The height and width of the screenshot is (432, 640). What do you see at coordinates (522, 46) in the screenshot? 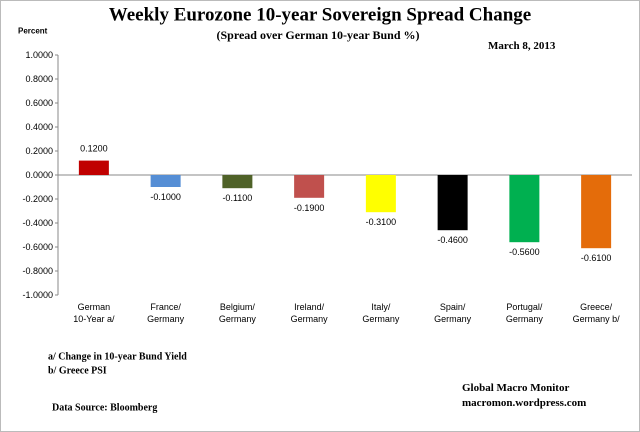
I see `date: March 8, 2013` at bounding box center [522, 46].